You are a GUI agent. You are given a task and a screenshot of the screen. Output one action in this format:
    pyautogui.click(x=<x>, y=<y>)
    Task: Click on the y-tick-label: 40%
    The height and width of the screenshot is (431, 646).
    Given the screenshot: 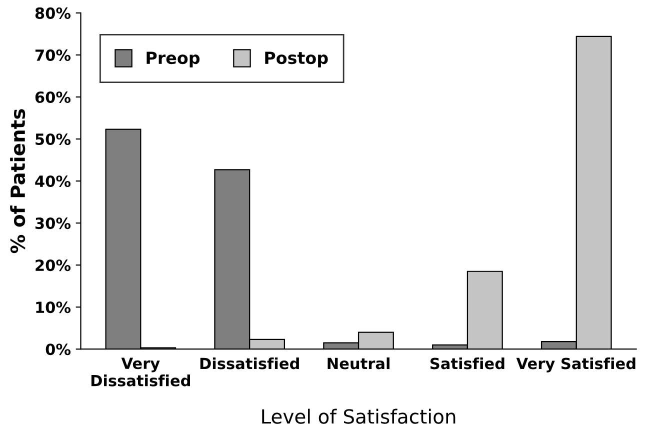 What is the action you would take?
    pyautogui.click(x=53, y=181)
    